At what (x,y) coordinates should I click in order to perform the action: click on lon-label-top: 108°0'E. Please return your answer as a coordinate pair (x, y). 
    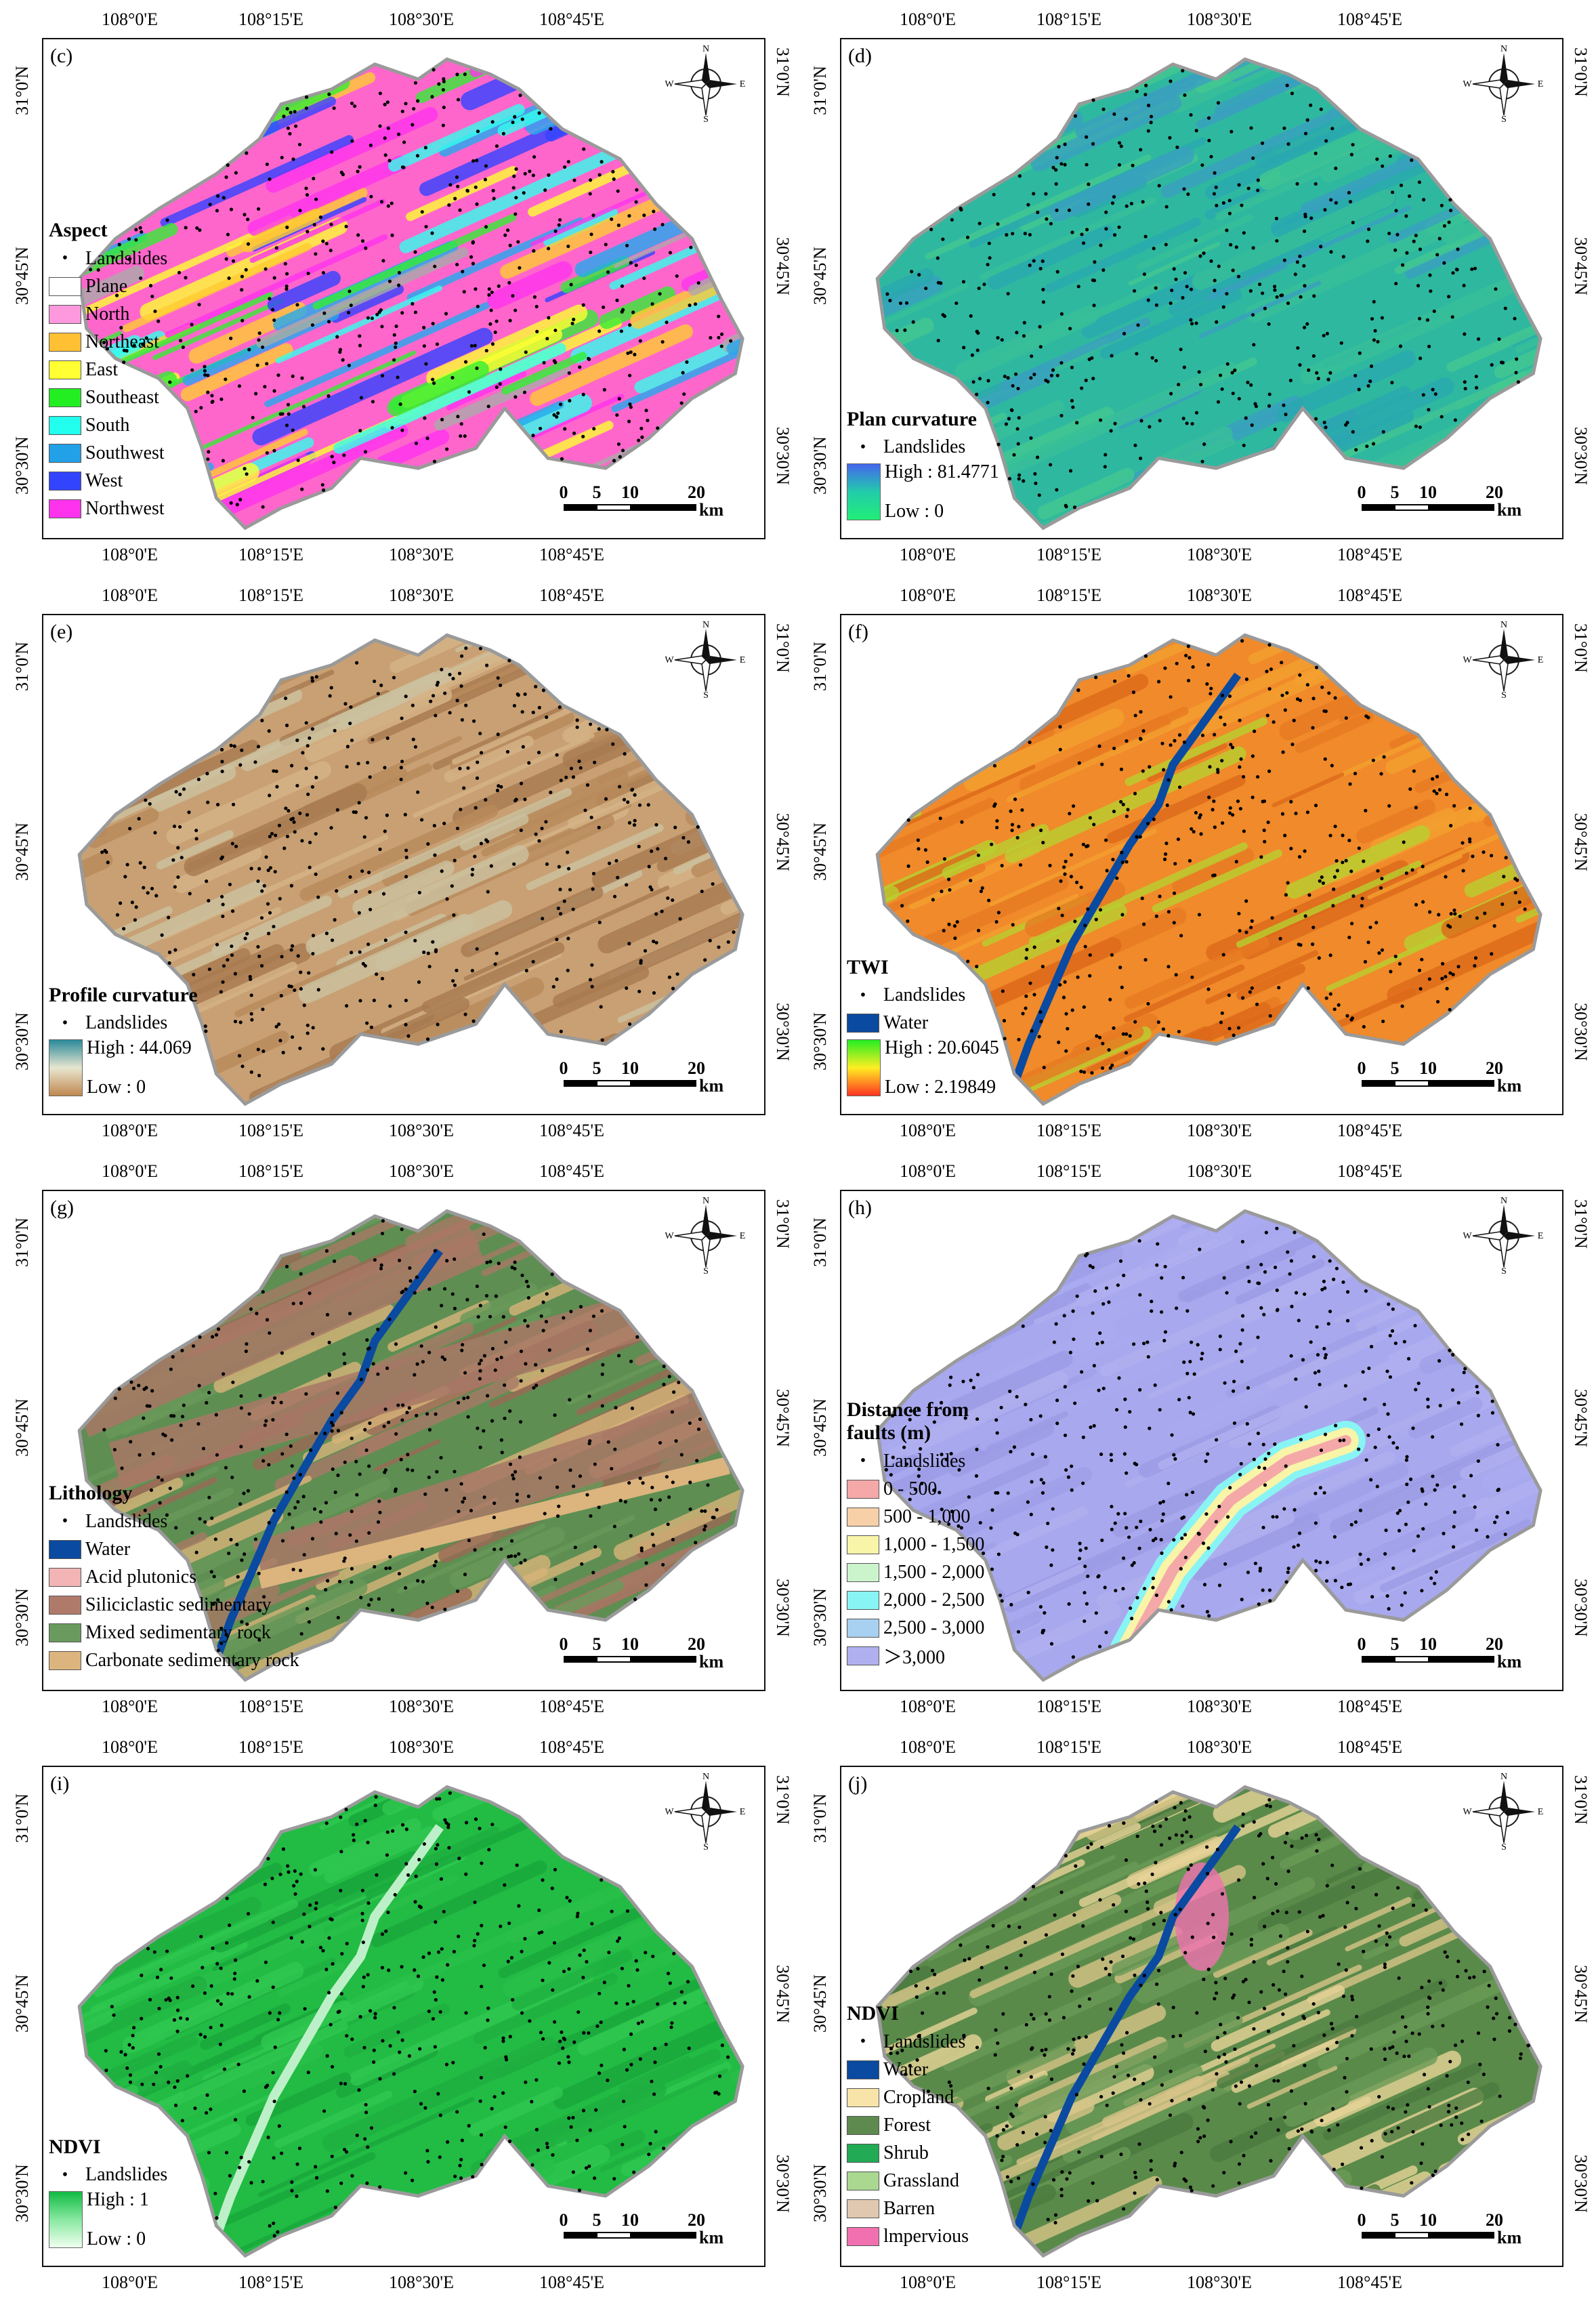
    Looking at the image, I should click on (130, 1171).